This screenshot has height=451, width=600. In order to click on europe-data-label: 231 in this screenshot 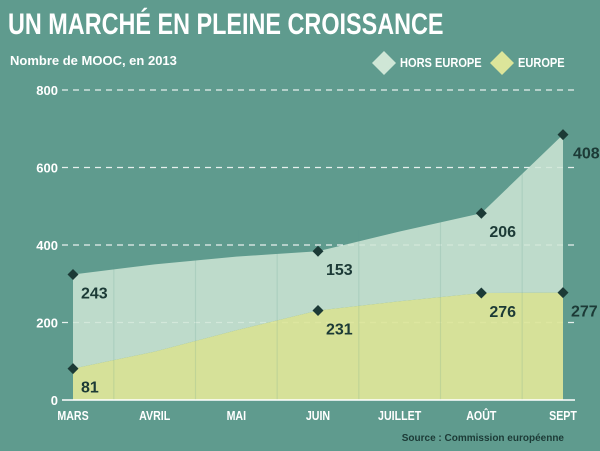, I will do `click(339, 329)`.